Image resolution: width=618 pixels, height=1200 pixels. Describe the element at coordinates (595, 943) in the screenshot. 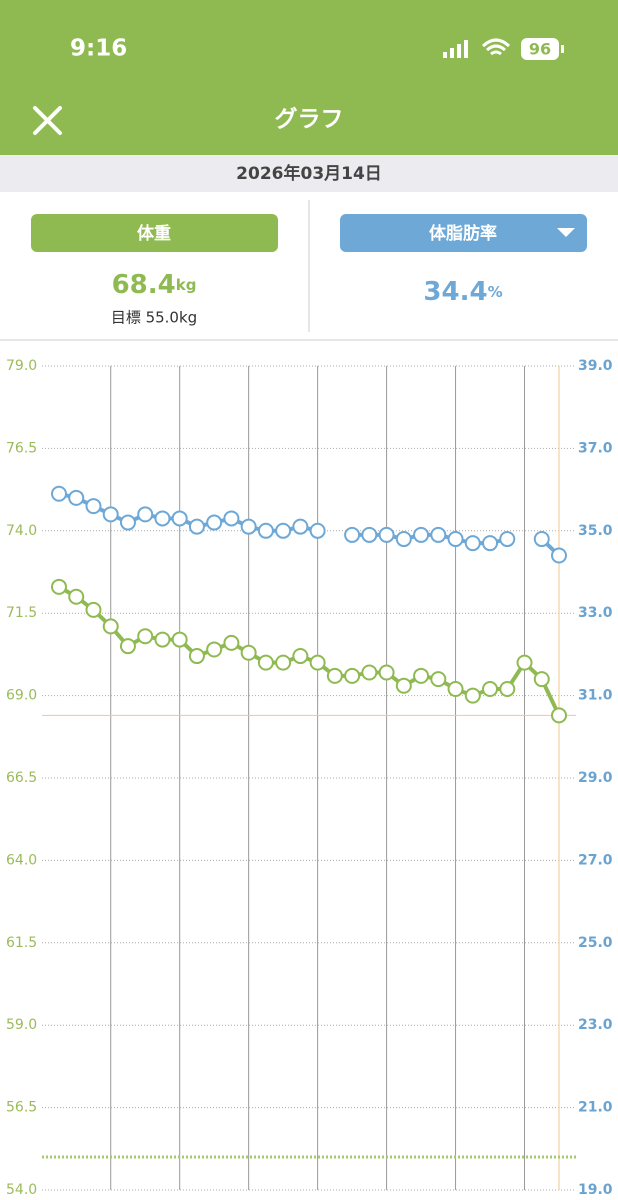

I see `y2-tick-label: 25.0` at that location.